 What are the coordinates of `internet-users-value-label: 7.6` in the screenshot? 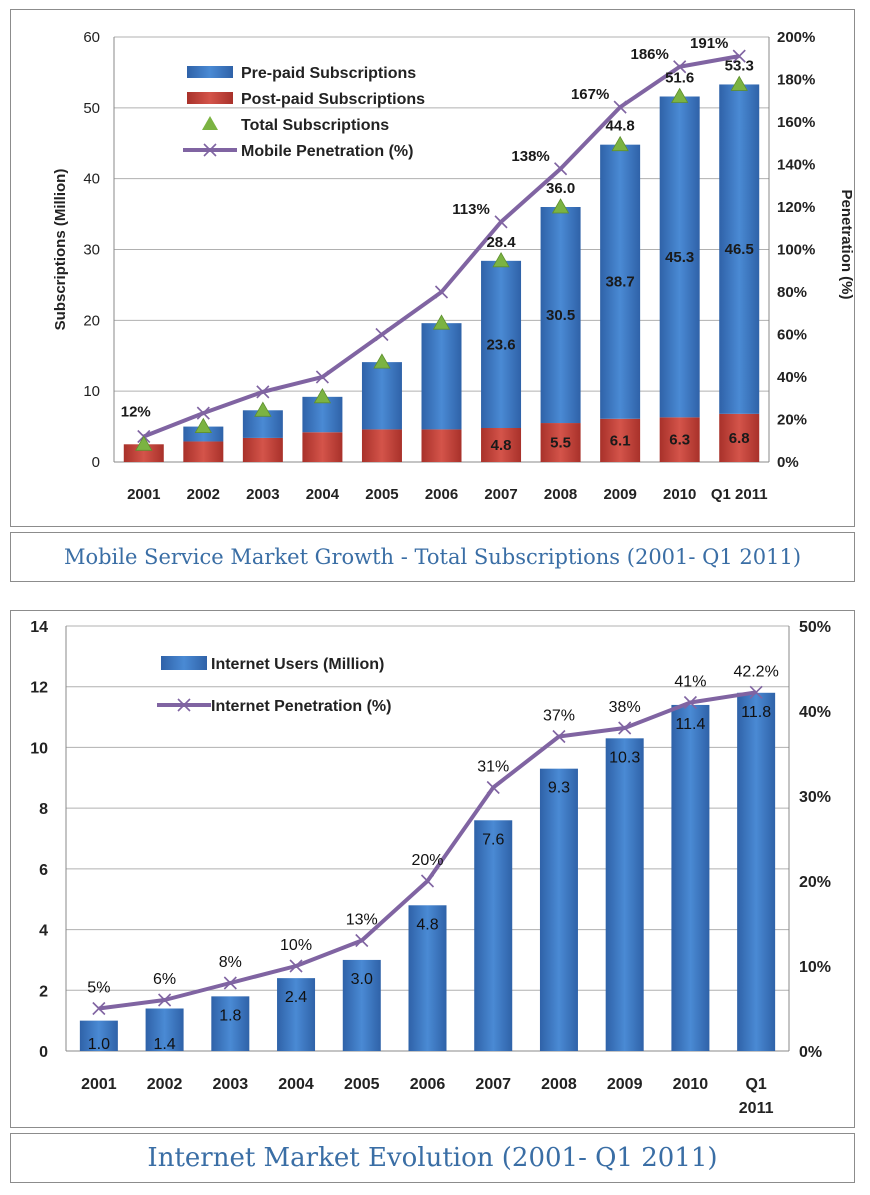 It's located at (493, 839).